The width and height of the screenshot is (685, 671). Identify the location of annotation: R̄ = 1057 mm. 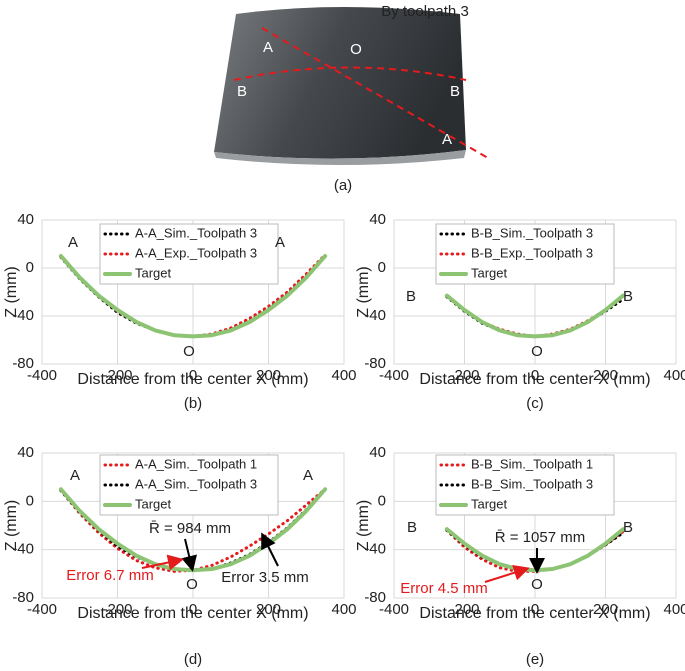
(540, 537).